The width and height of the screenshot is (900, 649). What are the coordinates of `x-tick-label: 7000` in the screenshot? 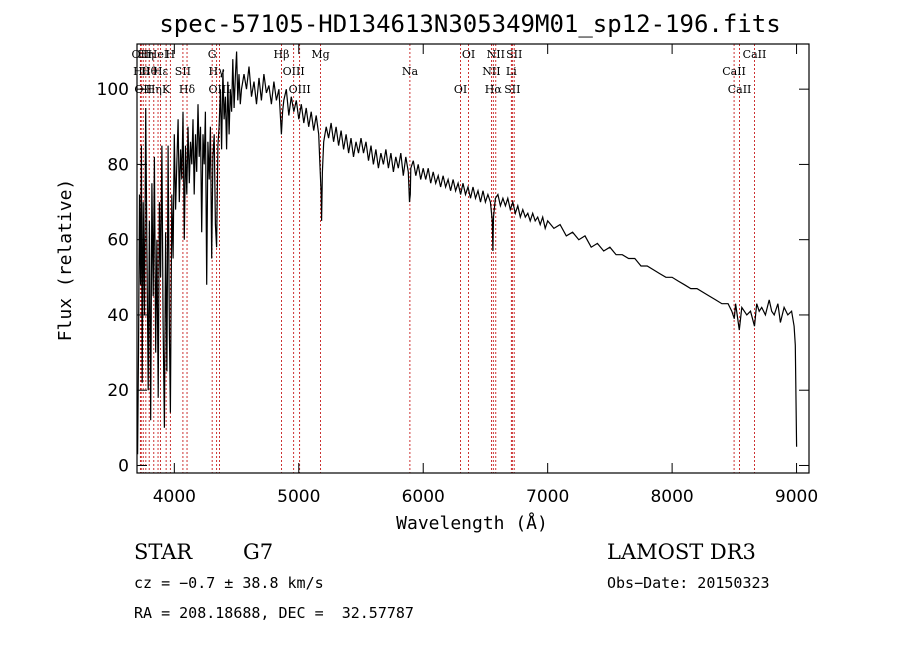 It's located at (547, 497).